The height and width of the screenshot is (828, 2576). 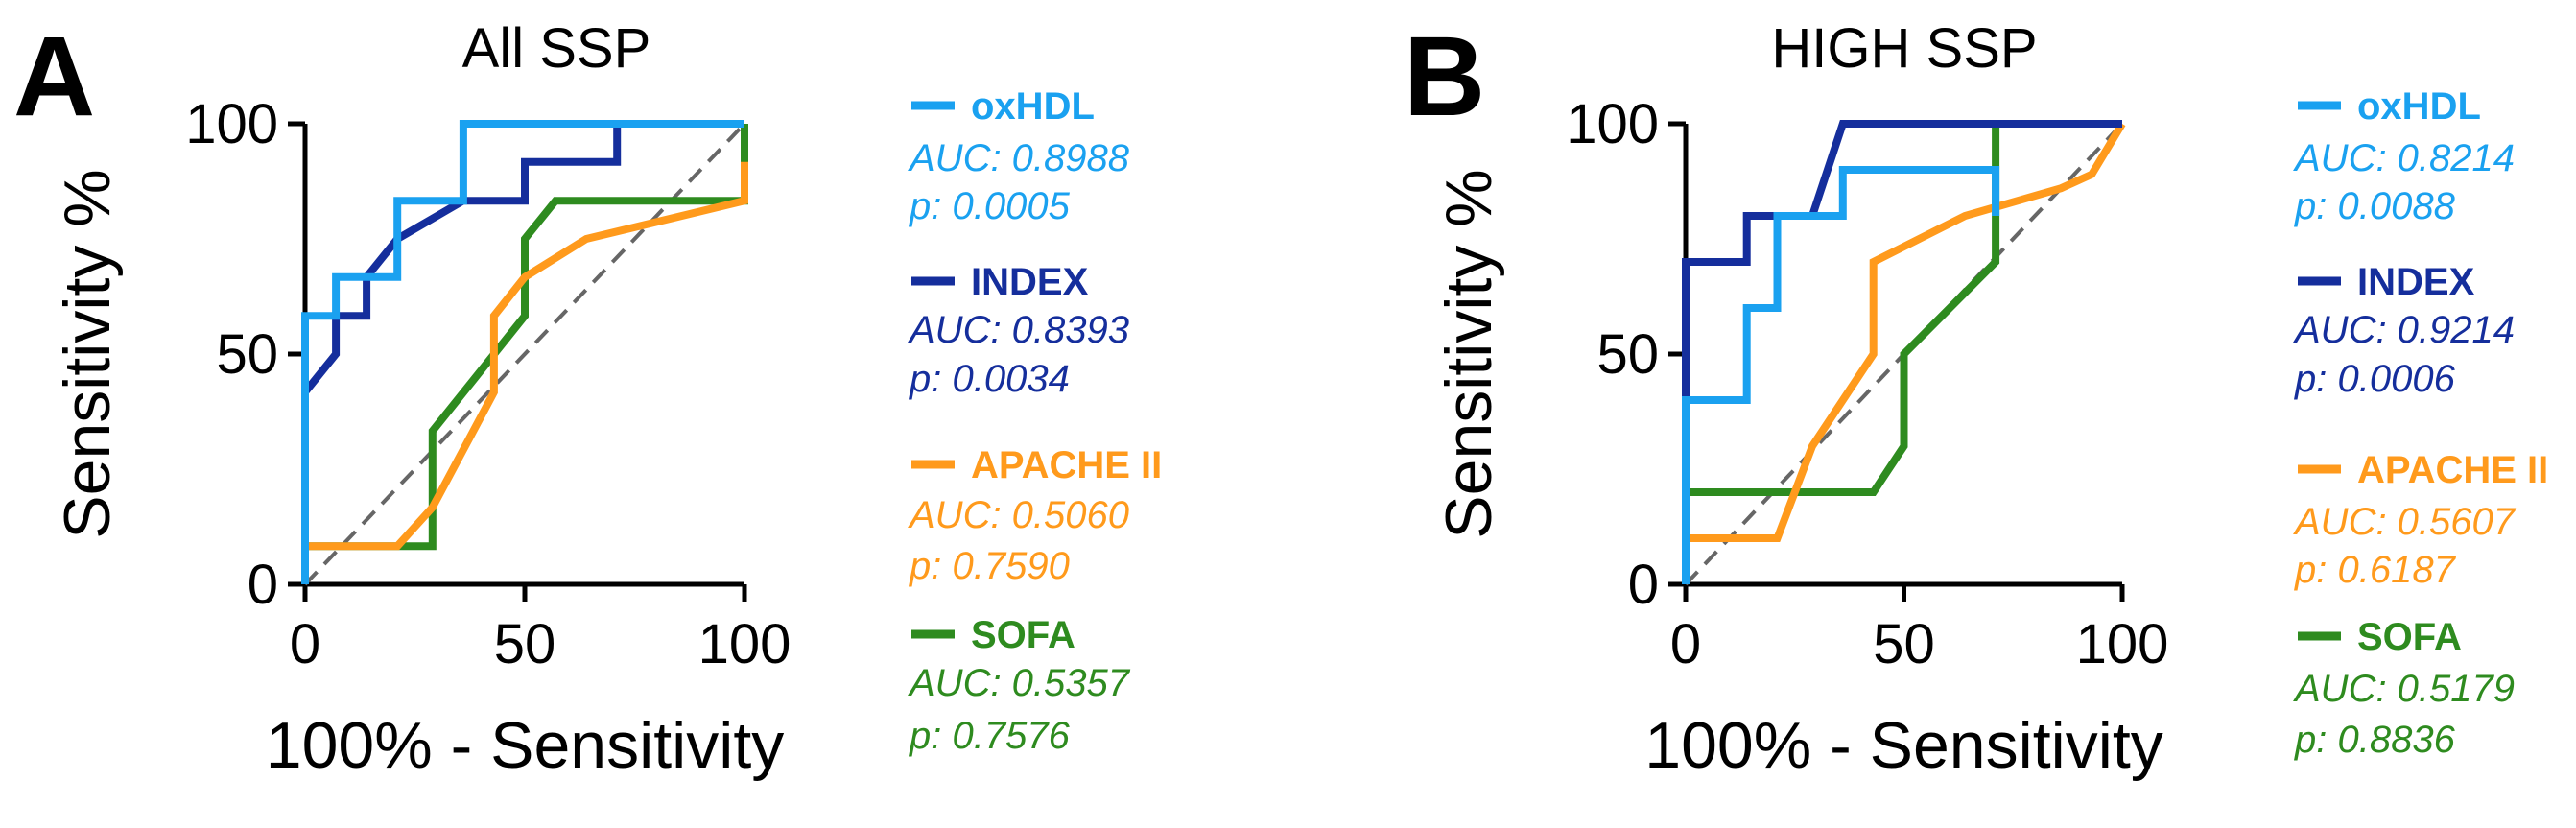 What do you see at coordinates (2453, 470) in the screenshot?
I see `panel-b-legend-name-apache-ii: APACHE II` at bounding box center [2453, 470].